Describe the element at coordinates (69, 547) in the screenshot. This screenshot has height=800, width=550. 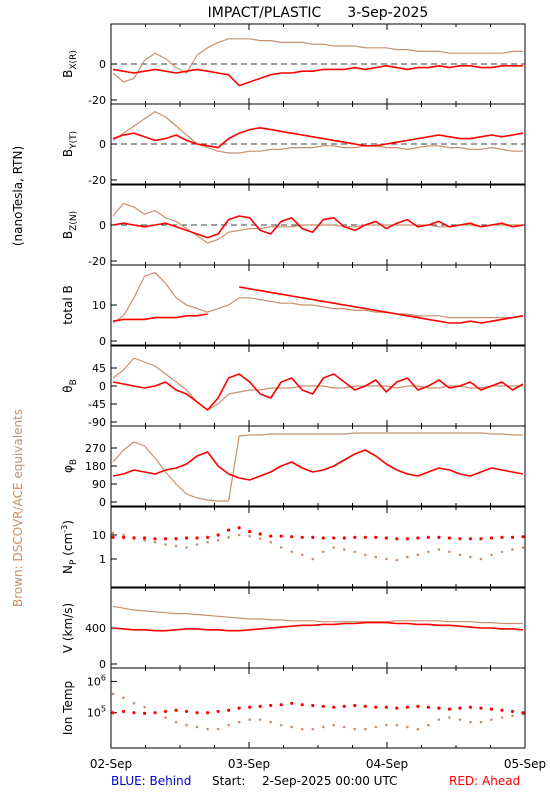
I see `y-axis-label: NP (cm-3)` at that location.